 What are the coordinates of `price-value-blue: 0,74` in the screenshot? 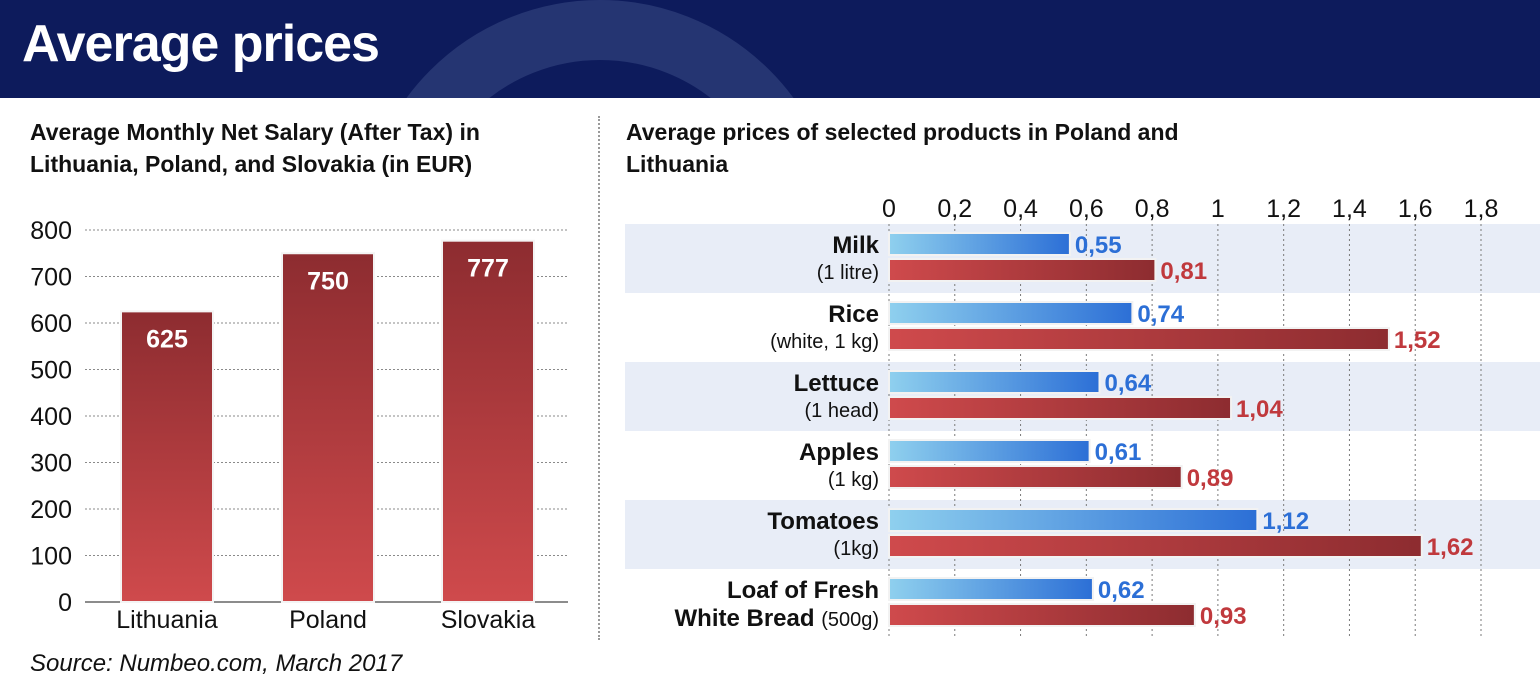 It's located at (1160, 314).